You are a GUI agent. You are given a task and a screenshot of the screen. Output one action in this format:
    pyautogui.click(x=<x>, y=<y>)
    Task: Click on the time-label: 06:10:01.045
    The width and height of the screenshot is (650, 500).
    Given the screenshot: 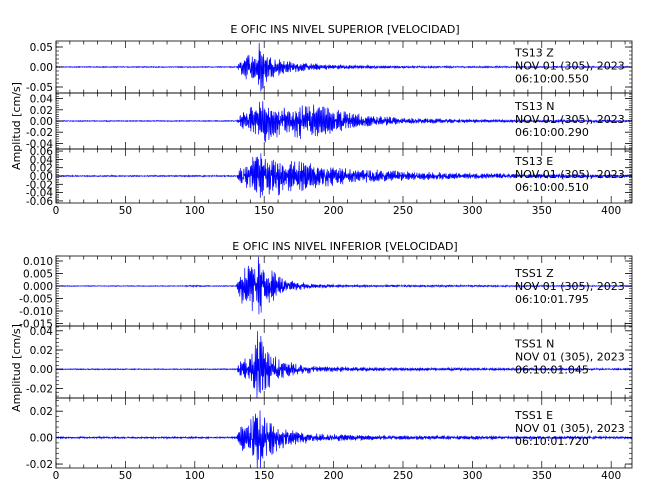 What is the action you would take?
    pyautogui.click(x=552, y=370)
    